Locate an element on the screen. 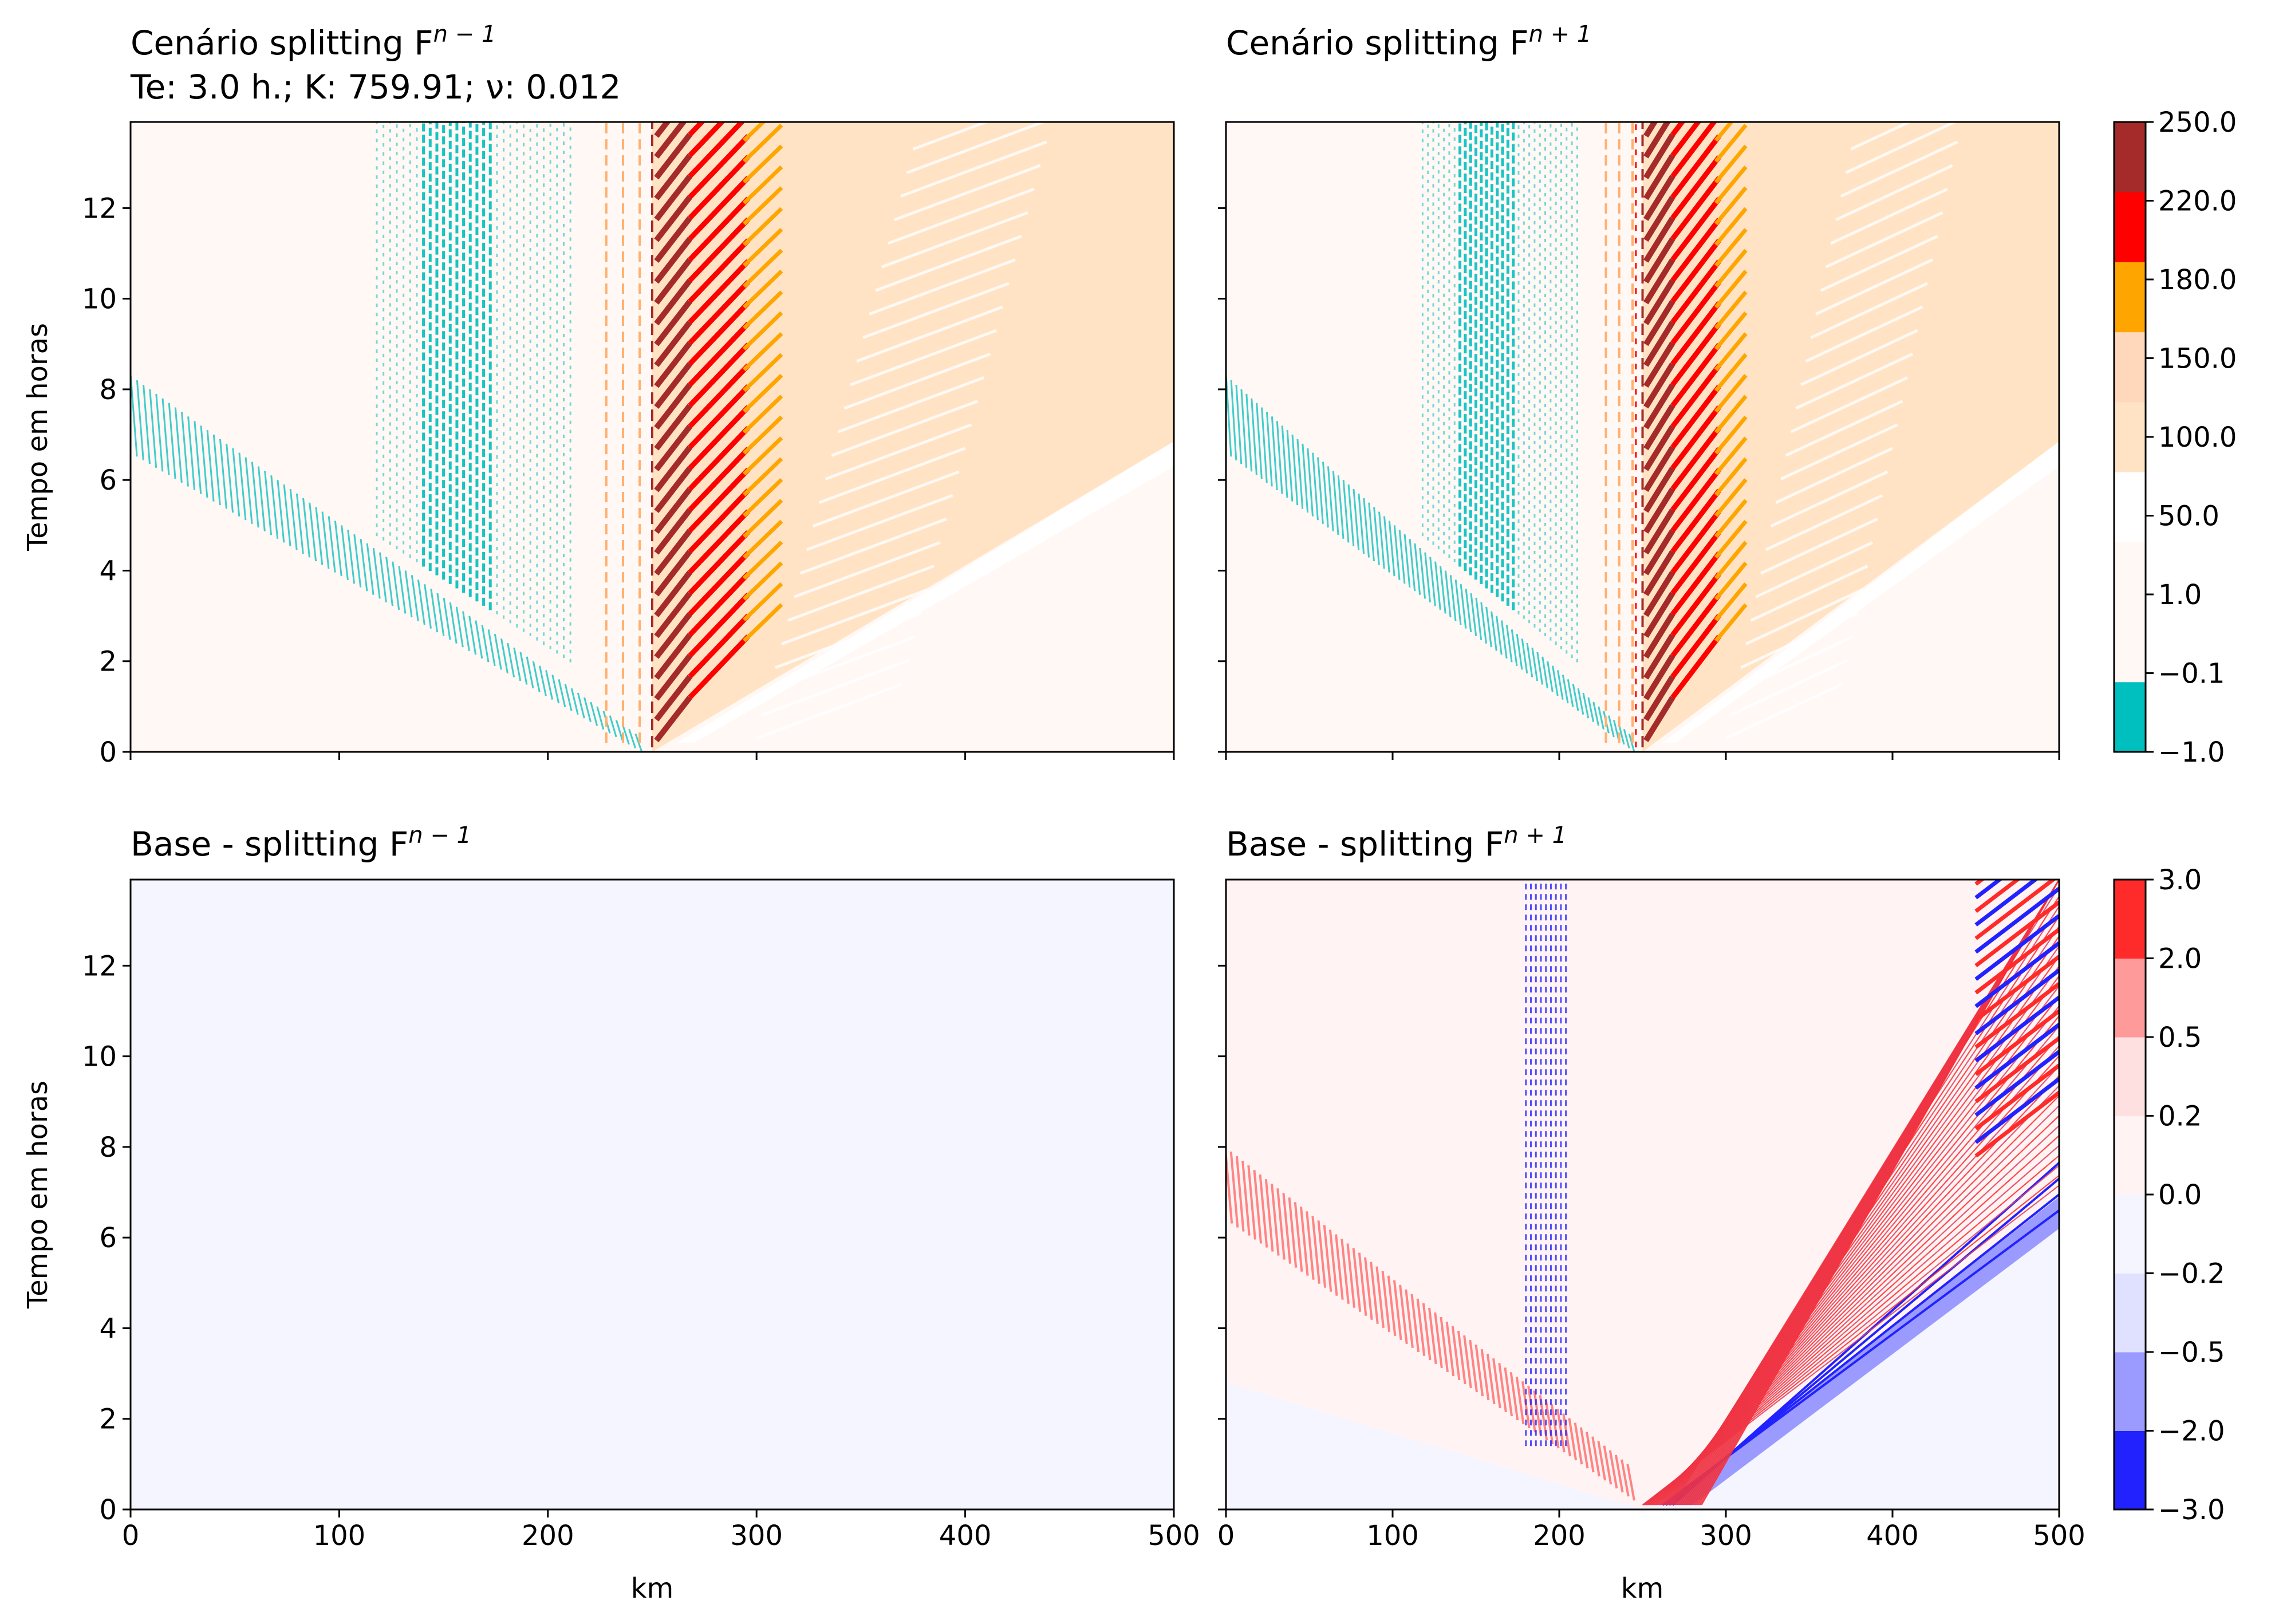  colorbar-tick-label: −1.0 is located at coordinates (2191, 752).